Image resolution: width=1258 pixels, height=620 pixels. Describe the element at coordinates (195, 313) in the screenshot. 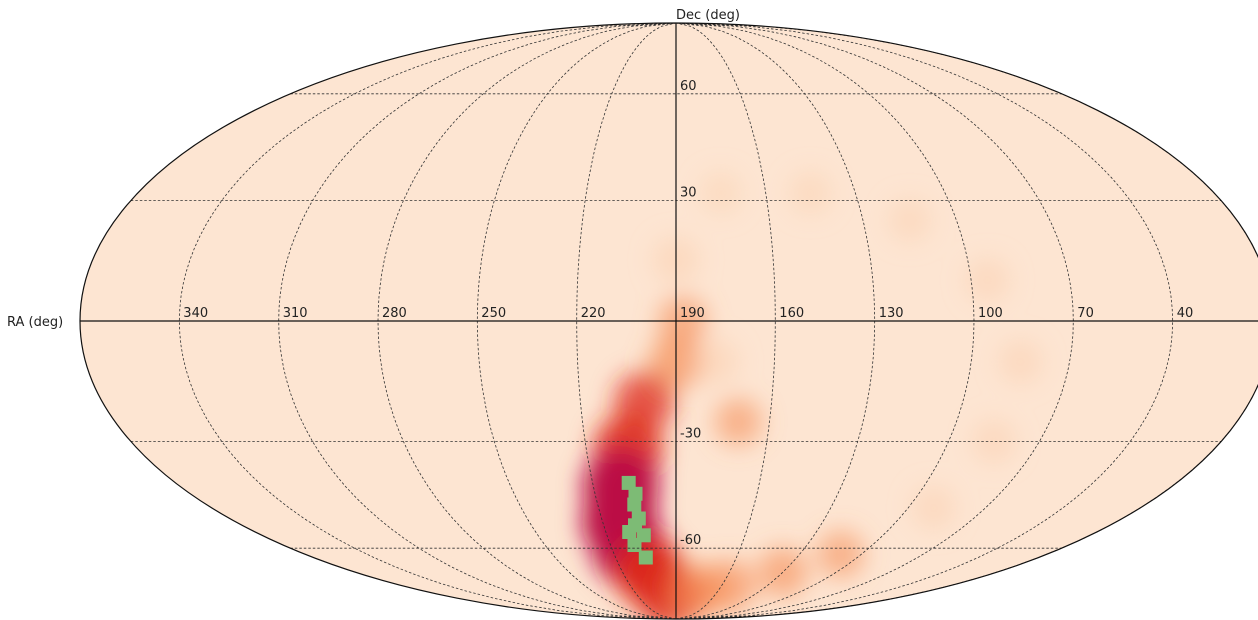

I see `ra-tick-label: 340` at that location.